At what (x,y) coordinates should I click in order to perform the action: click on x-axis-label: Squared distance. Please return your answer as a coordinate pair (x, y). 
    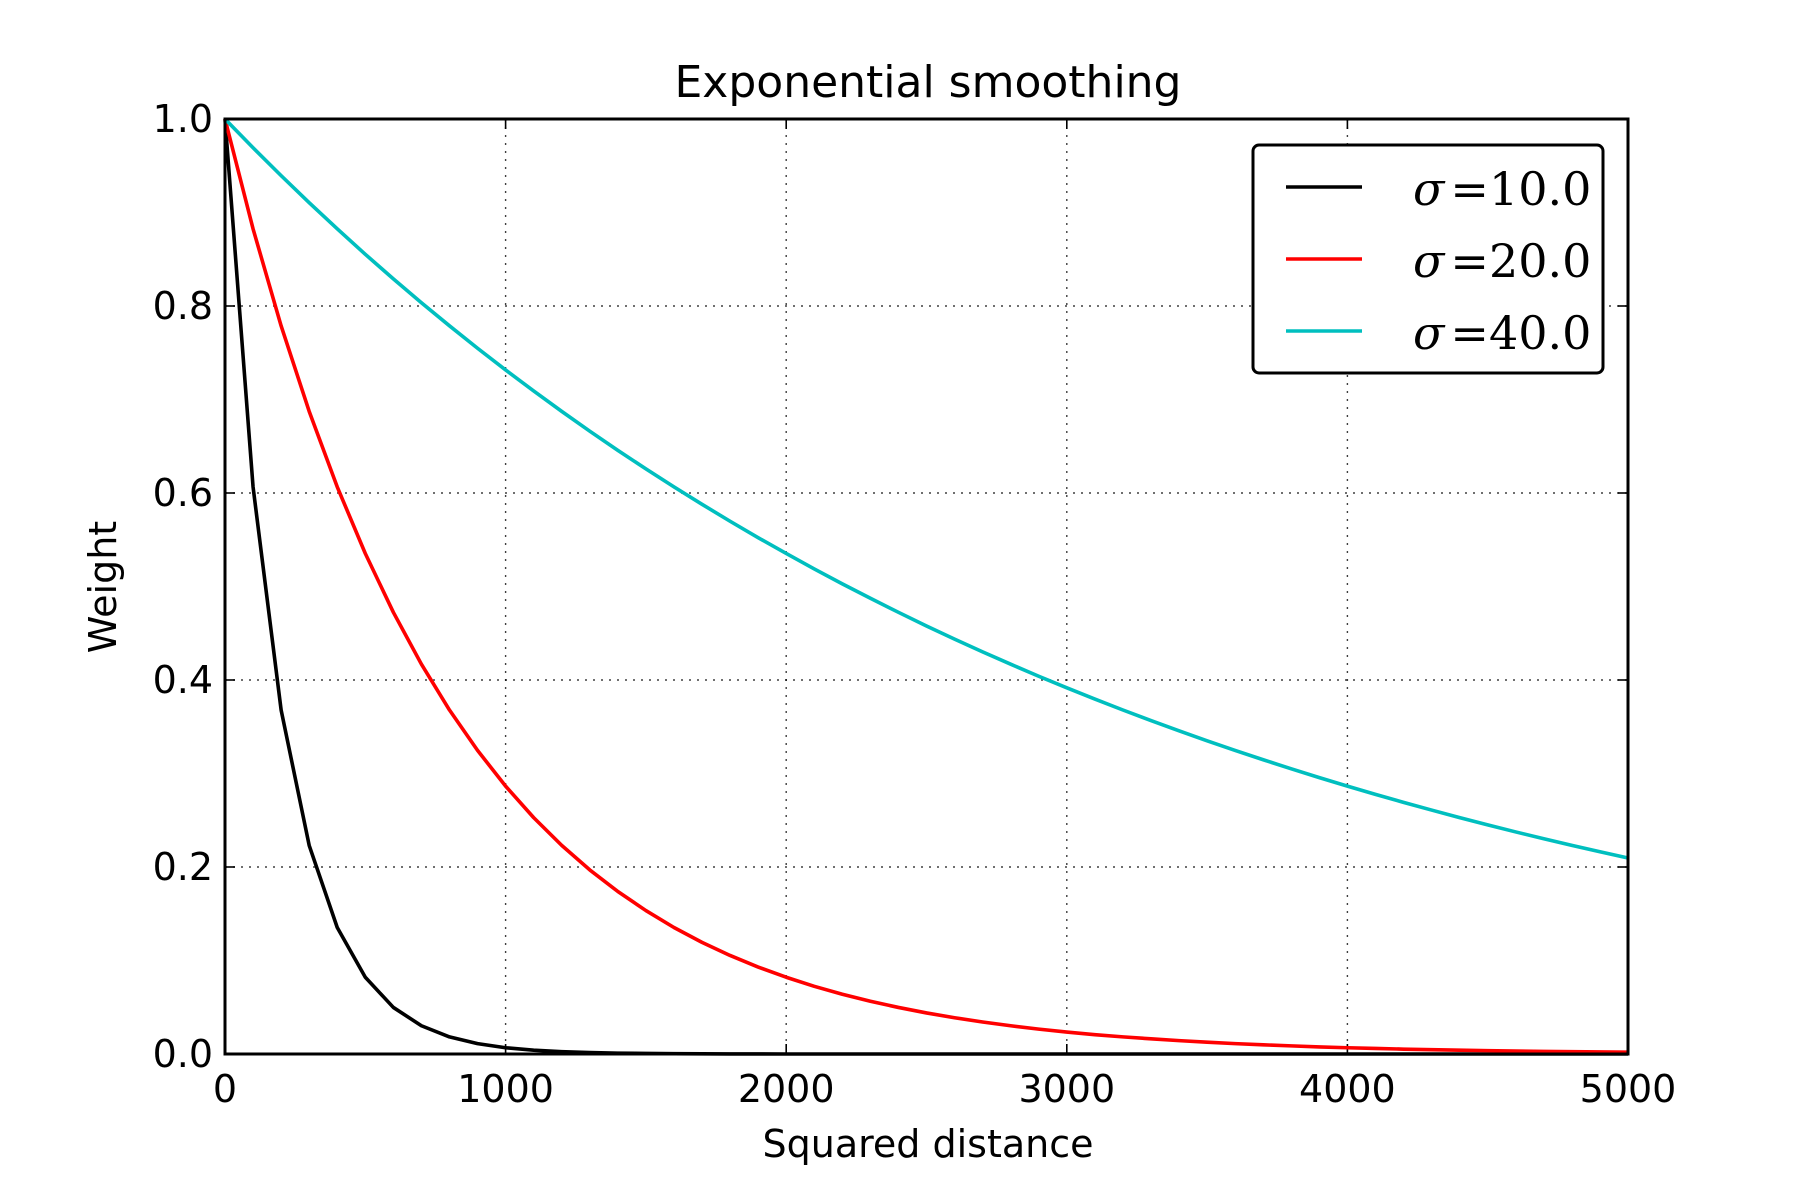
    Looking at the image, I should click on (928, 1144).